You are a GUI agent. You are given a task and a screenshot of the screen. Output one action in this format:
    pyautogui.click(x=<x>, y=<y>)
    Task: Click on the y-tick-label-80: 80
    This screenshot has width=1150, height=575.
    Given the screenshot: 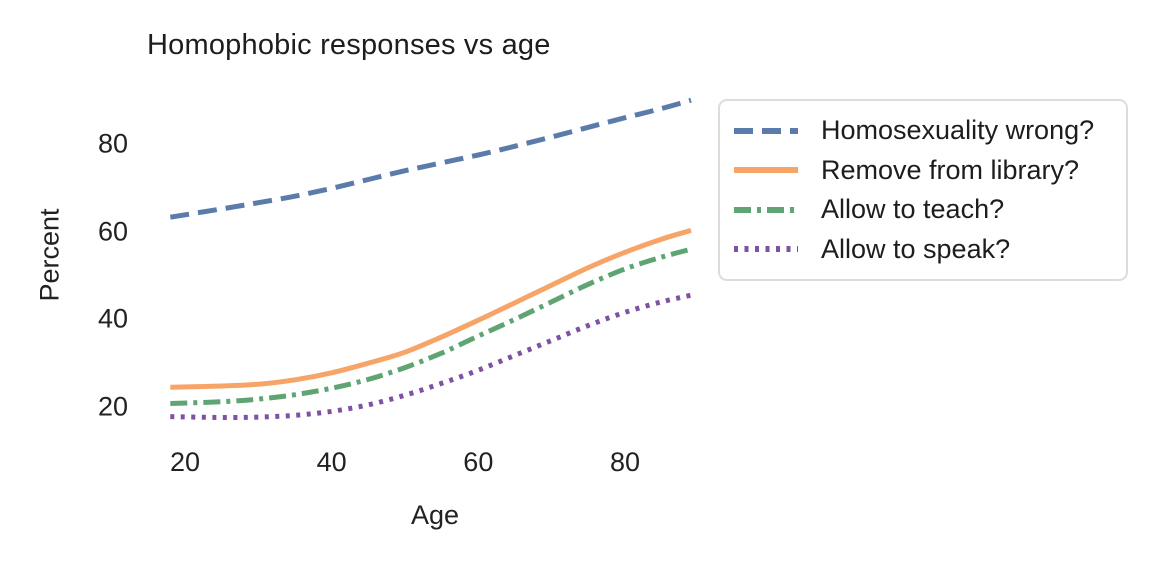 What is the action you would take?
    pyautogui.click(x=112, y=143)
    